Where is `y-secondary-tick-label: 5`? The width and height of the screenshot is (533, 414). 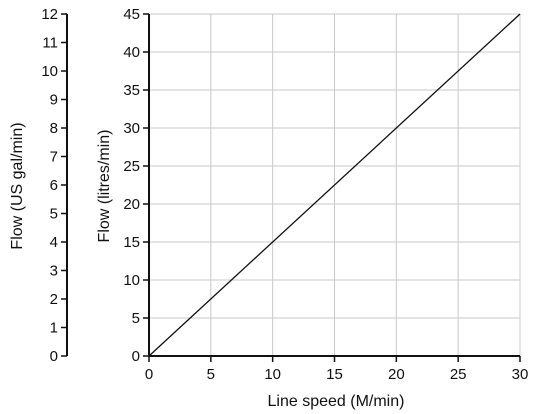
y-secondary-tick-label: 5 is located at coordinates (54, 214).